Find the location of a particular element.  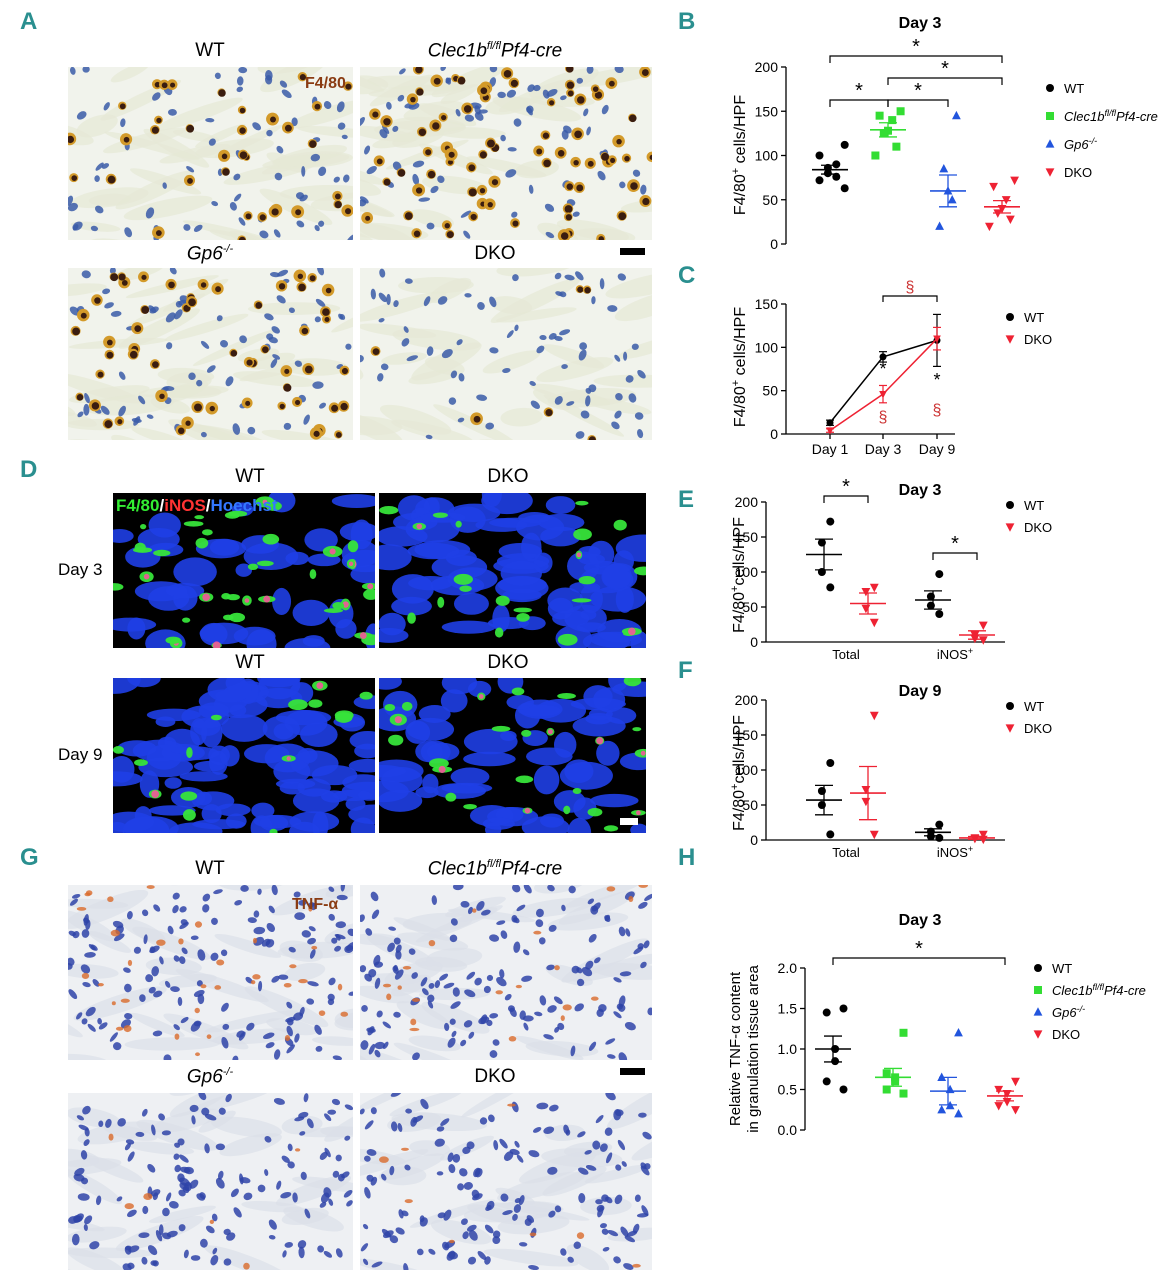

legend-label: DKO is located at coordinates (1038, 527).